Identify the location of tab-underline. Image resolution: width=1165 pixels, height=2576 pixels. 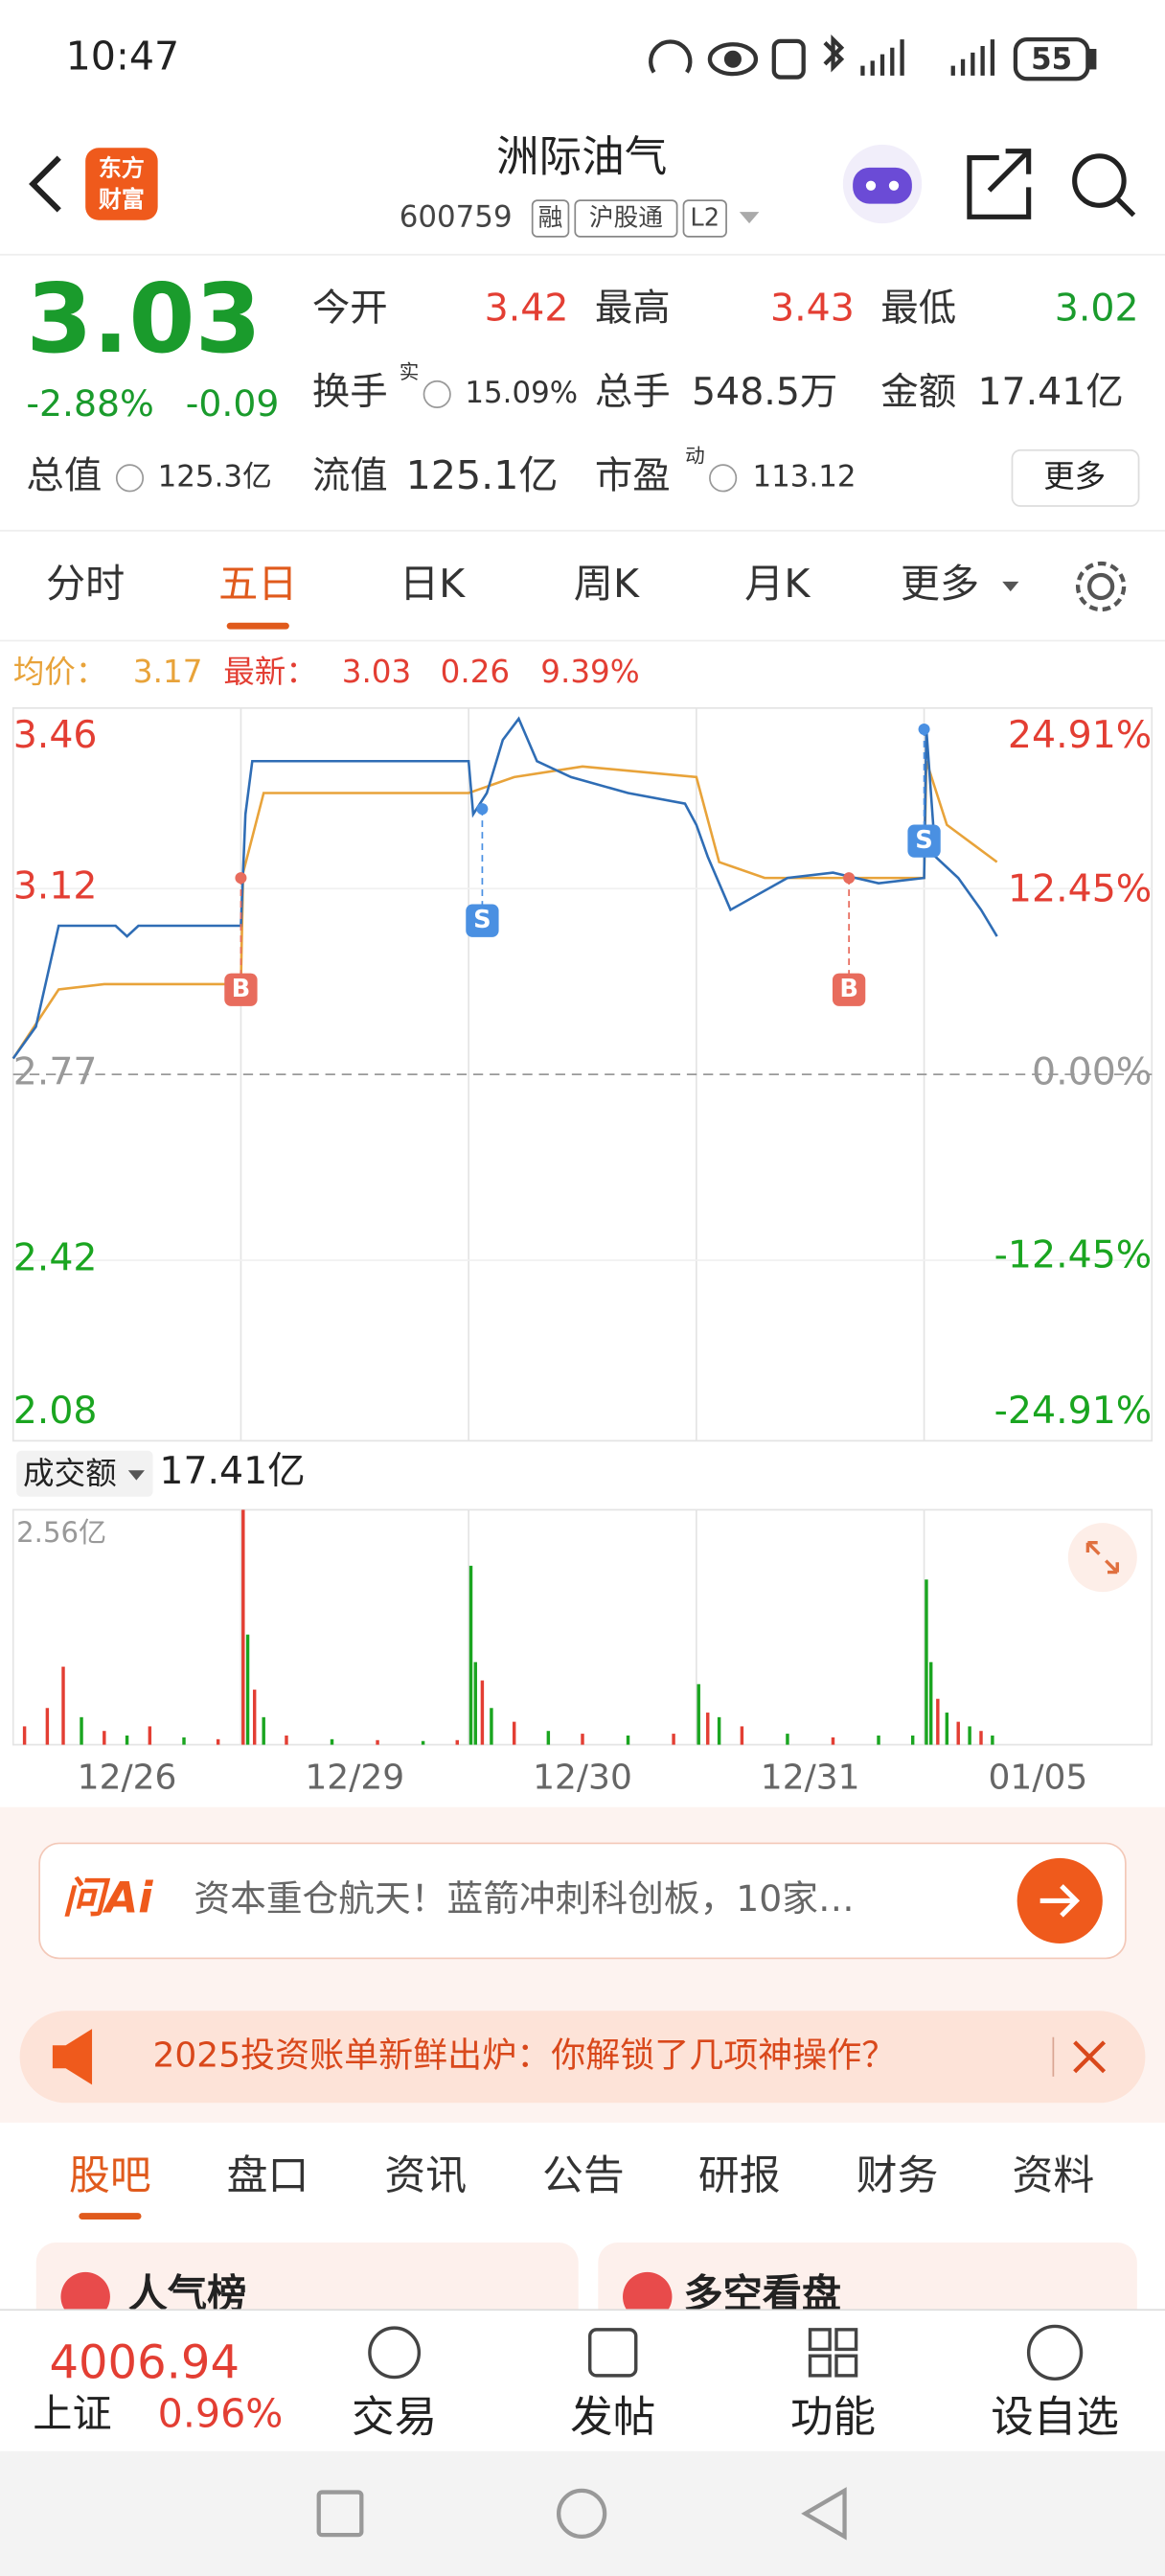
(258, 626).